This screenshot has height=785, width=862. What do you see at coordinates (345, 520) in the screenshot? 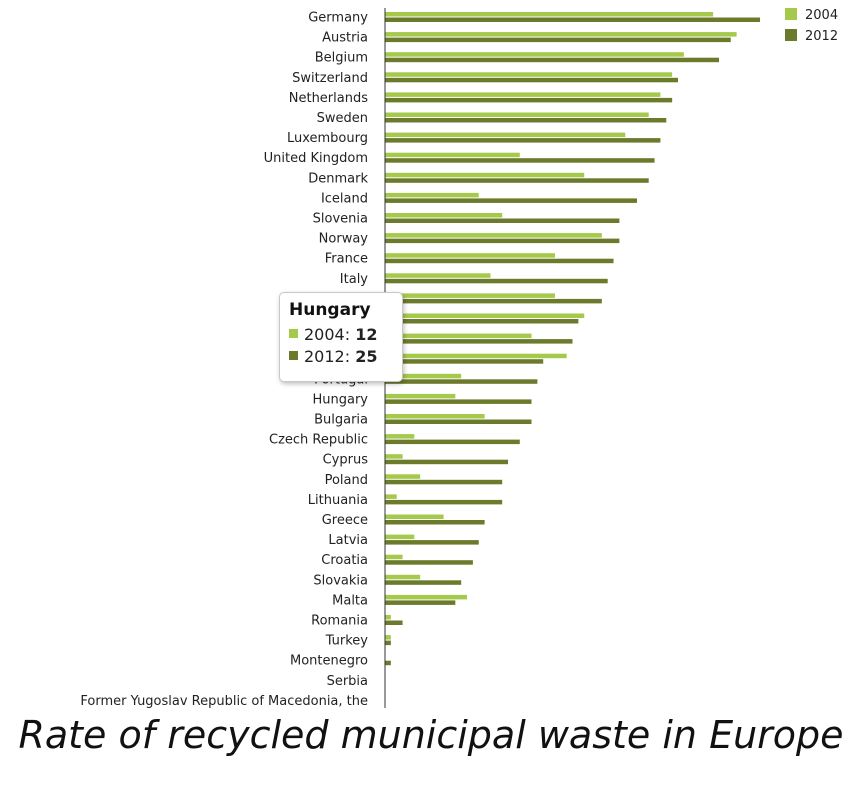
I see `category-label-greece: Greece` at bounding box center [345, 520].